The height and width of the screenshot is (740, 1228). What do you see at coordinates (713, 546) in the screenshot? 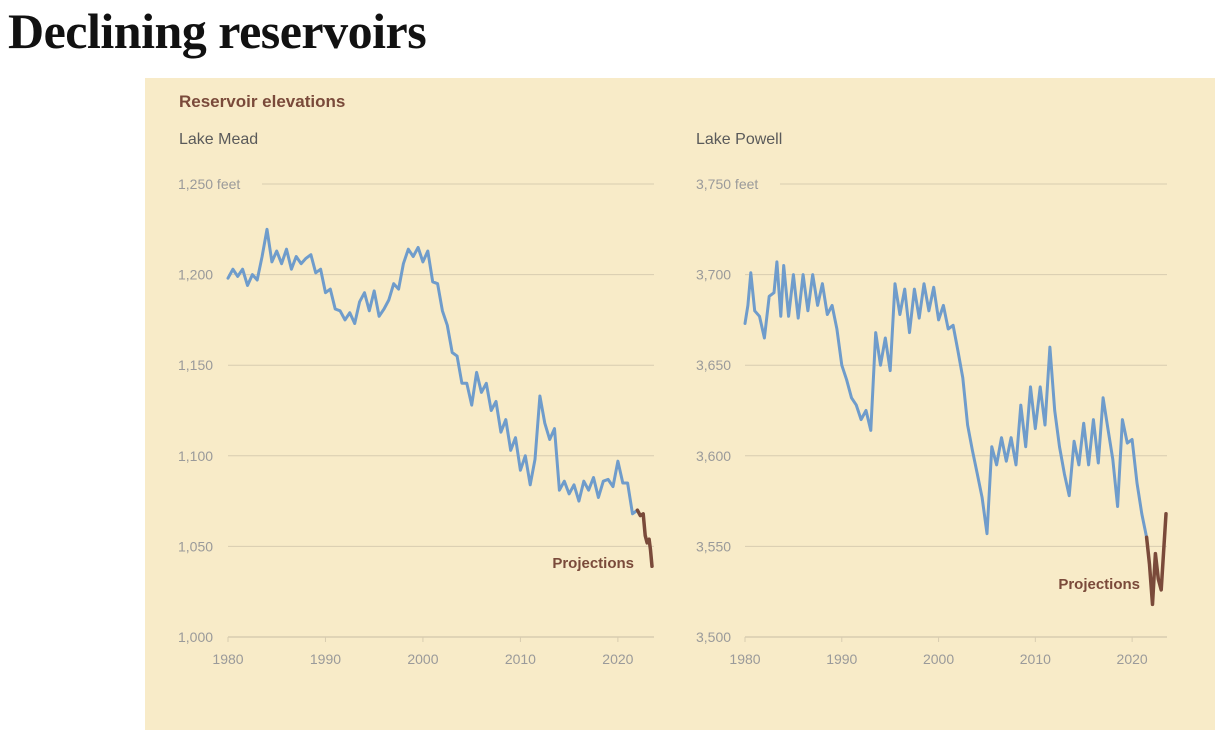
I see `powell-y-tick-label: 3,550` at bounding box center [713, 546].